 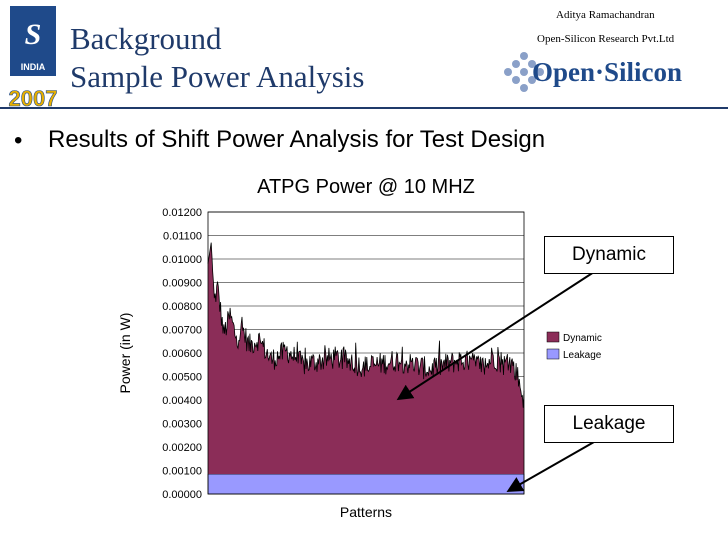 What do you see at coordinates (582, 355) in the screenshot?
I see `legend-label-leakage: Leakage` at bounding box center [582, 355].